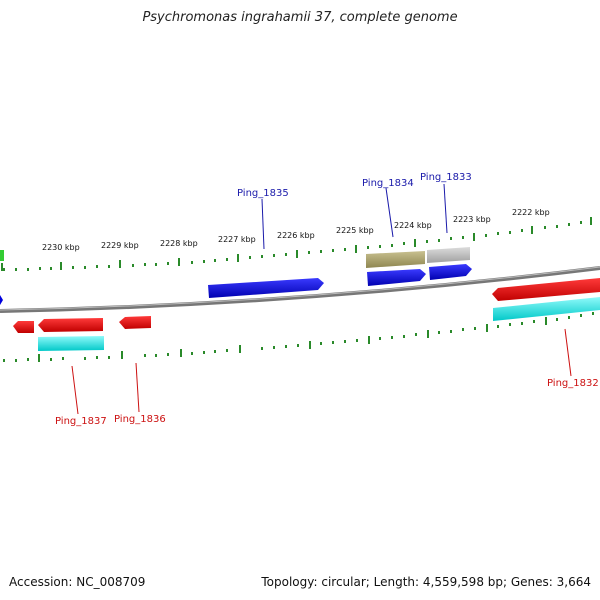 The width and height of the screenshot is (600, 600). What do you see at coordinates (388, 183) in the screenshot?
I see `gene-label-ping-1834: Ping_1834` at bounding box center [388, 183].